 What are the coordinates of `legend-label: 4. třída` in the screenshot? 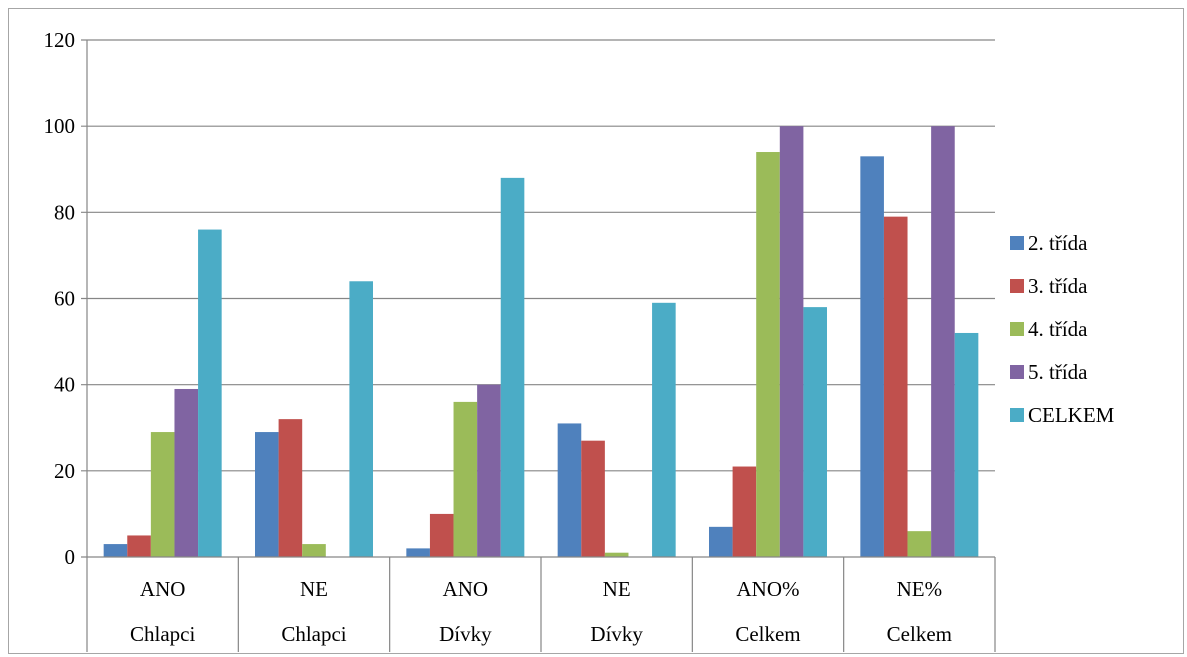 It's located at (1058, 329).